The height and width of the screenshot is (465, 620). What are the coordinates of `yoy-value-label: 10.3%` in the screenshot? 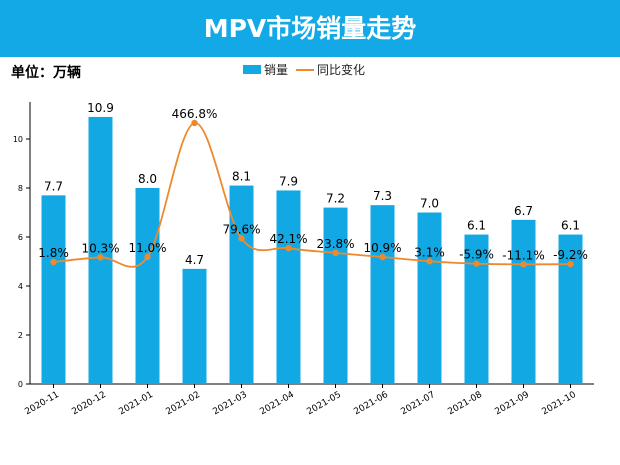 It's located at (100, 248).